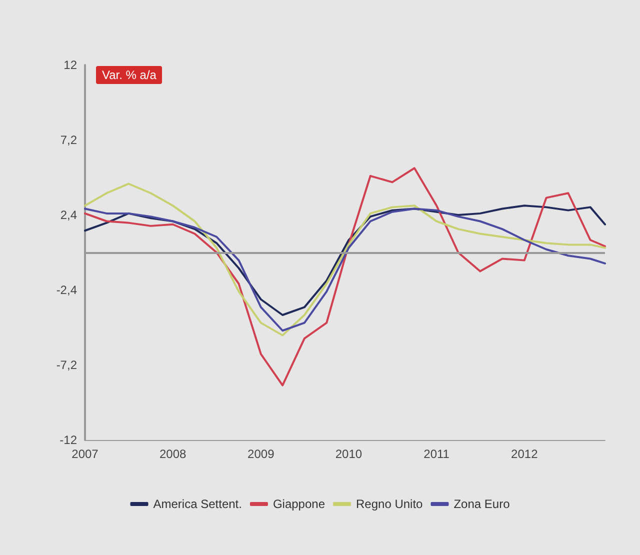 The image size is (640, 555). I want to click on x-tick-label: 2009, so click(261, 454).